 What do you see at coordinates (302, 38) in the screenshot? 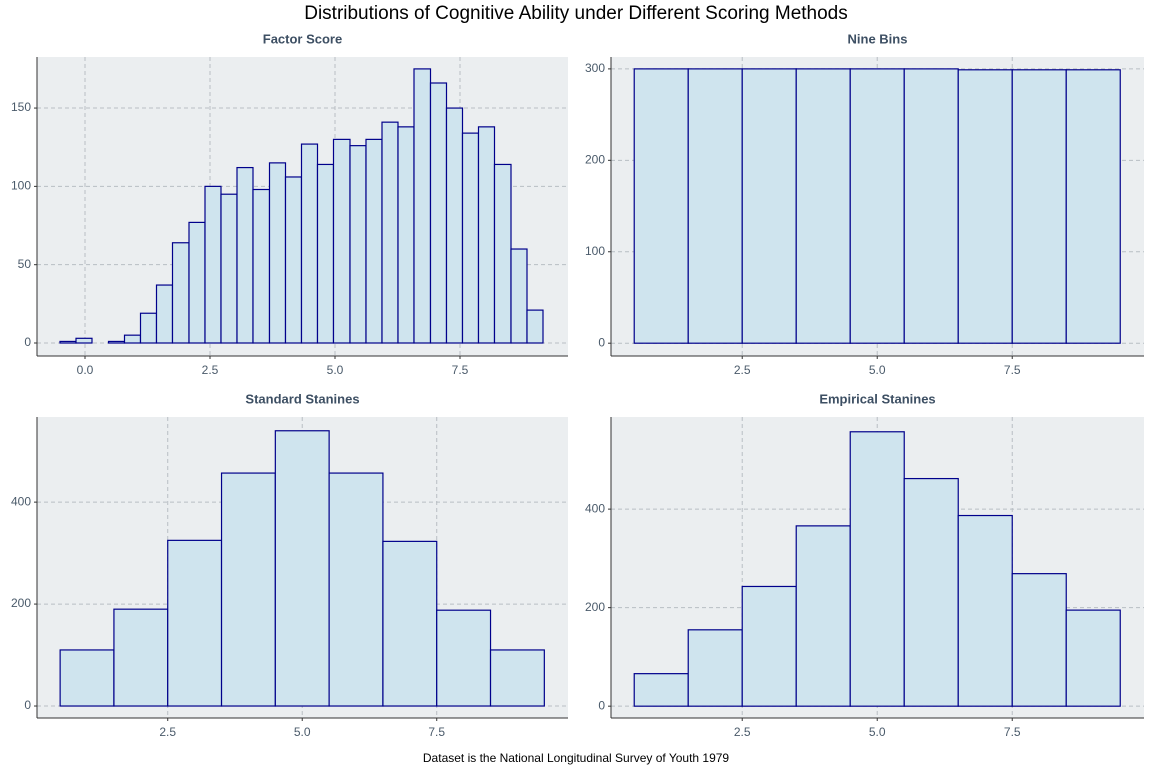
I see `panel-title: Factor Score` at bounding box center [302, 38].